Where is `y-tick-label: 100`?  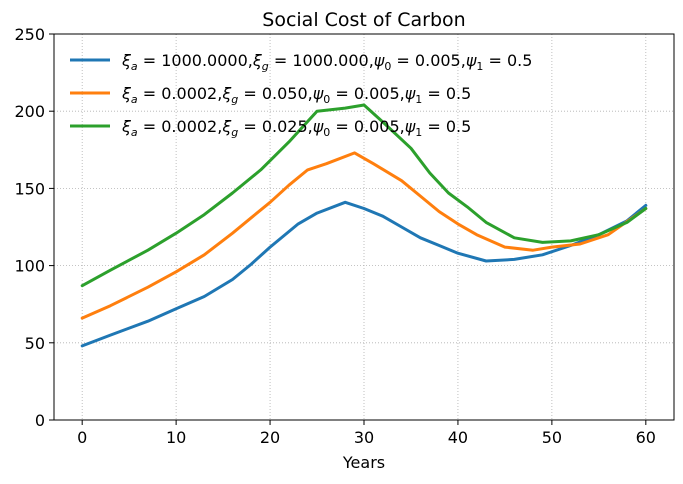 y-tick-label: 100 is located at coordinates (29, 266).